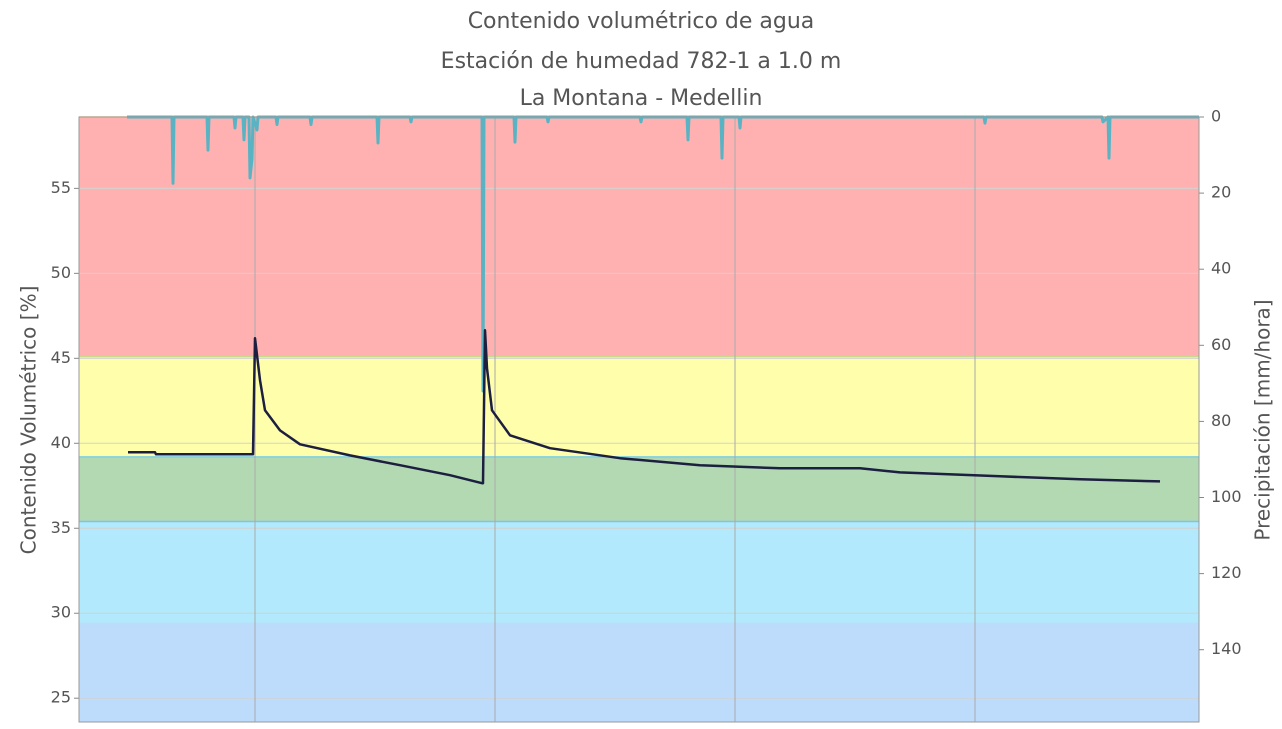 The width and height of the screenshot is (1282, 729). I want to click on y2-tick-label: 100, so click(1226, 496).